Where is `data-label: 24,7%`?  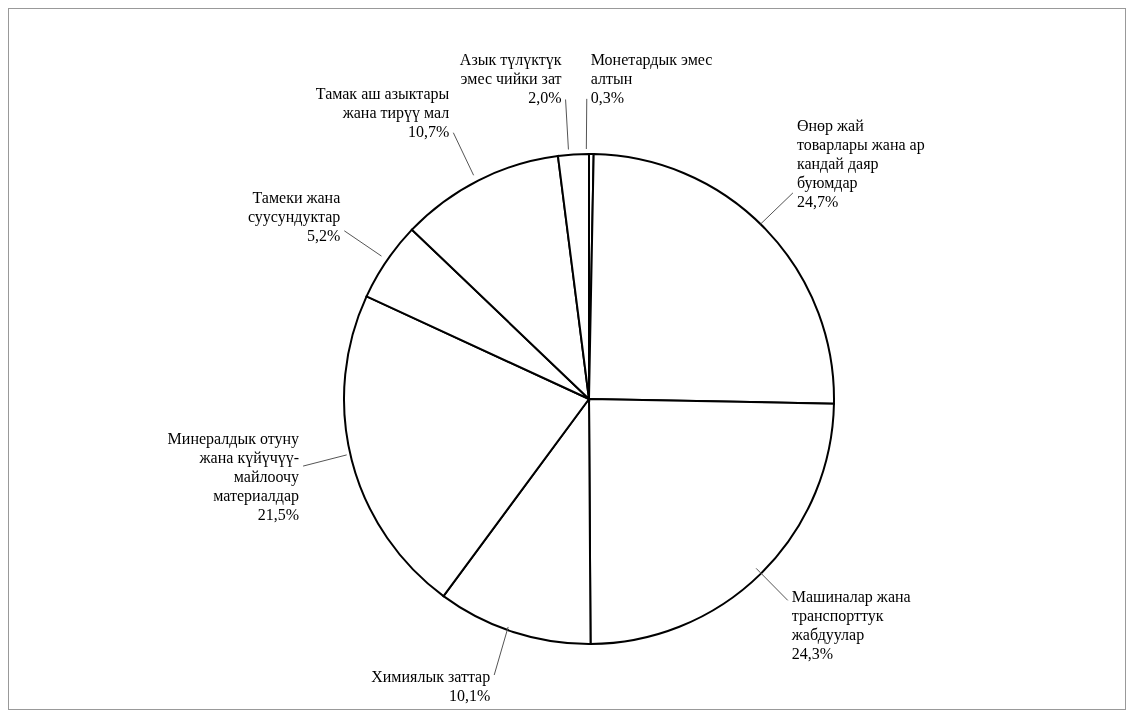
data-label: 24,7% is located at coordinates (817, 201).